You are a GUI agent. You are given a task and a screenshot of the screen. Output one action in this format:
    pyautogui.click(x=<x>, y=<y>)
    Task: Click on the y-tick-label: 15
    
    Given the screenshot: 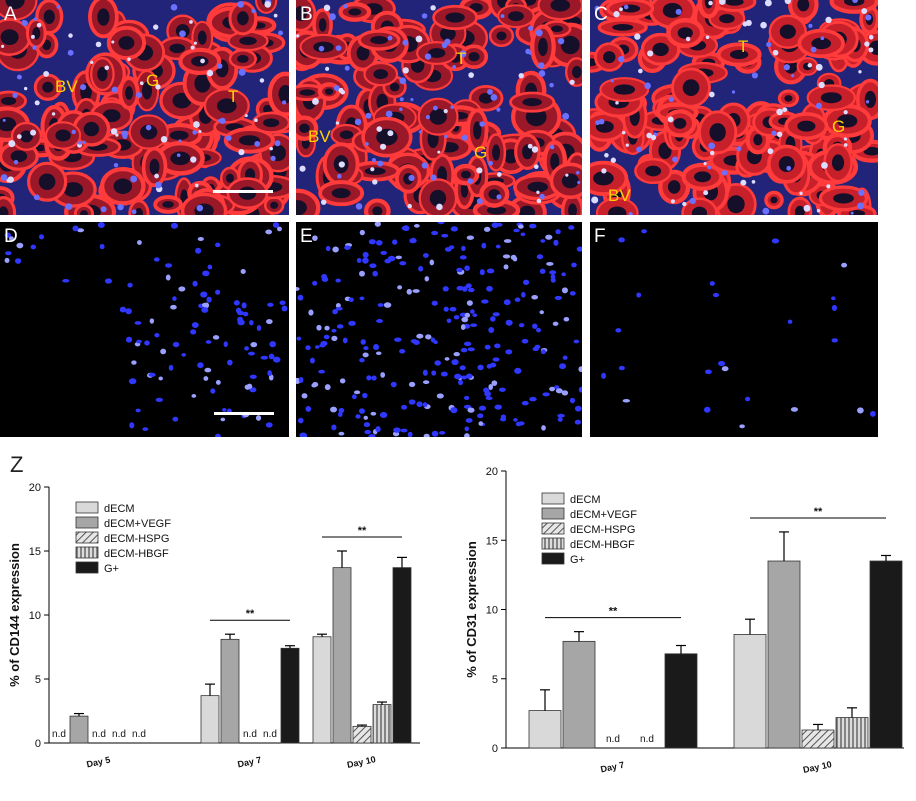 What is the action you would take?
    pyautogui.click(x=35, y=552)
    